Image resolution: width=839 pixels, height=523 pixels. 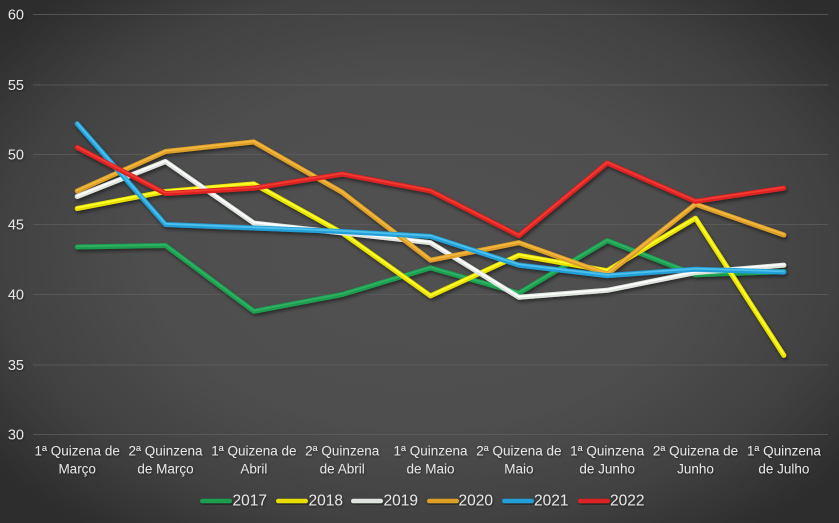 I want to click on svg-text: 2019, so click(x=401, y=501).